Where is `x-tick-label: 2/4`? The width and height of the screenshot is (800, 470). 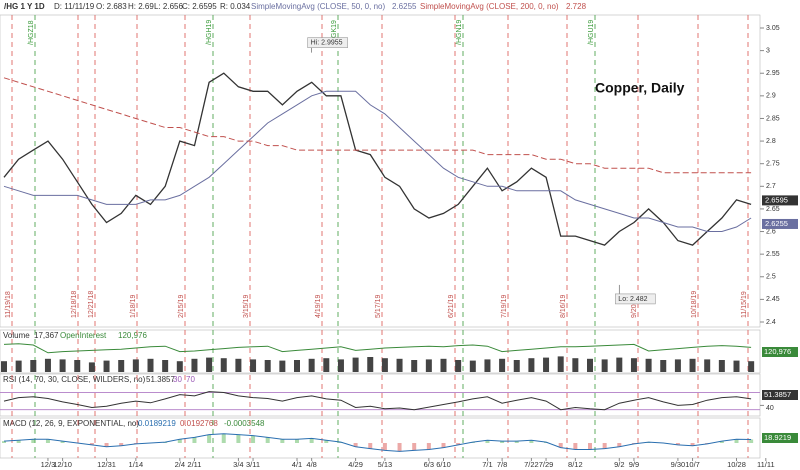
x-tick-label: 2/4 is located at coordinates (180, 464).